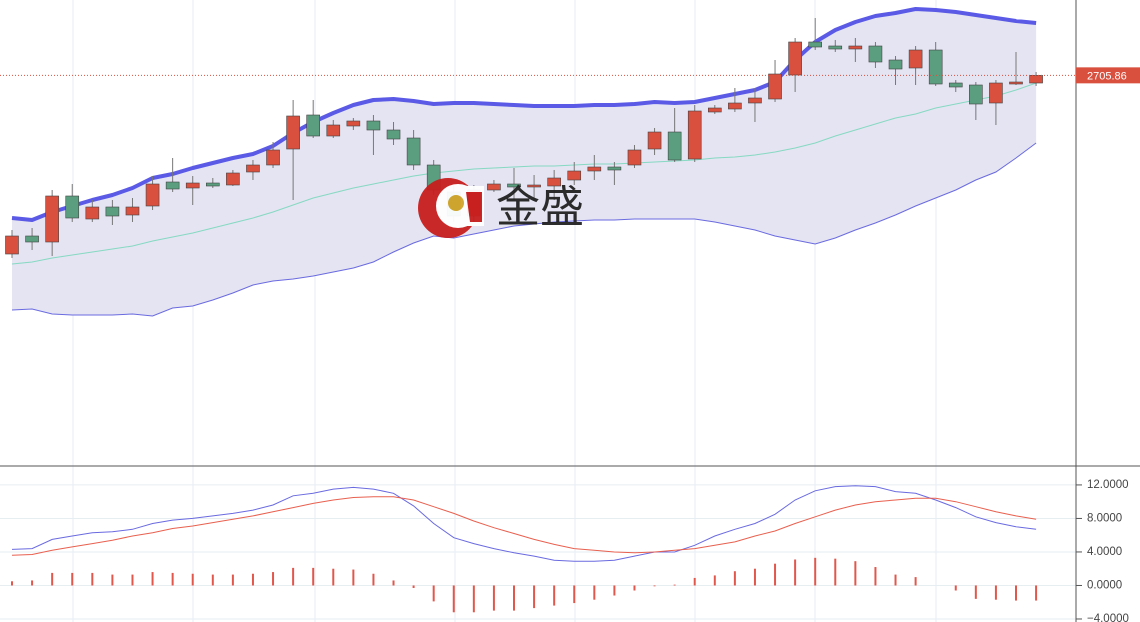 This screenshot has height=622, width=1140. What do you see at coordinates (456, 203) in the screenshot?
I see `logo-ball` at bounding box center [456, 203].